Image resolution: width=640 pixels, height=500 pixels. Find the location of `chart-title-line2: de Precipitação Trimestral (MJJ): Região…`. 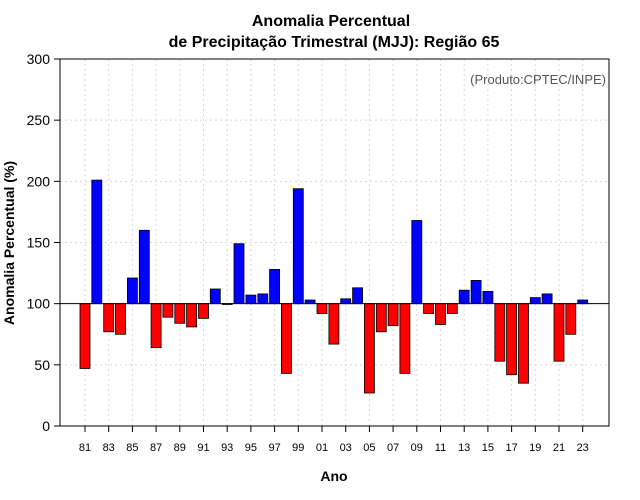

chart-title-line2: de Precipitação Trimestral (MJJ): Região… is located at coordinates (334, 42).